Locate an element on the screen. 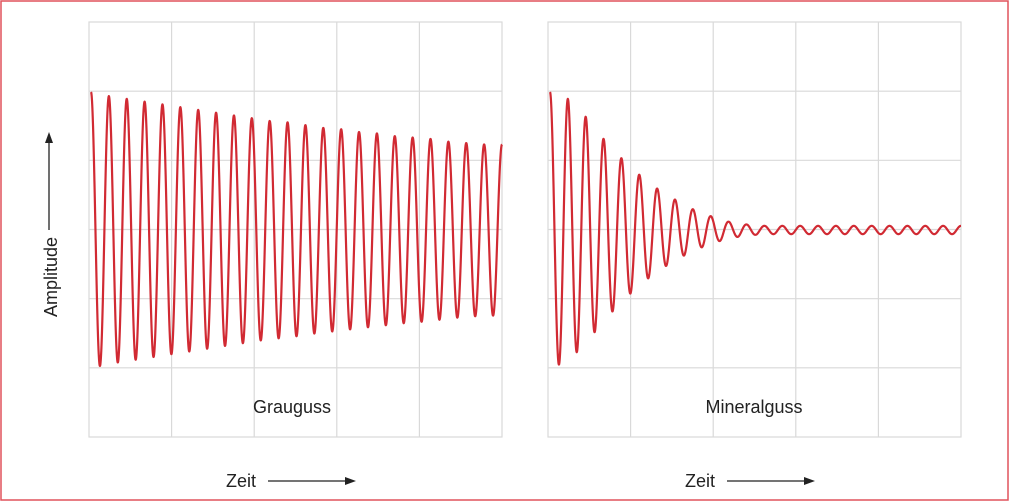 The height and width of the screenshot is (501, 1009). x-axis-arrow-head-mineralguss is located at coordinates (809, 481).